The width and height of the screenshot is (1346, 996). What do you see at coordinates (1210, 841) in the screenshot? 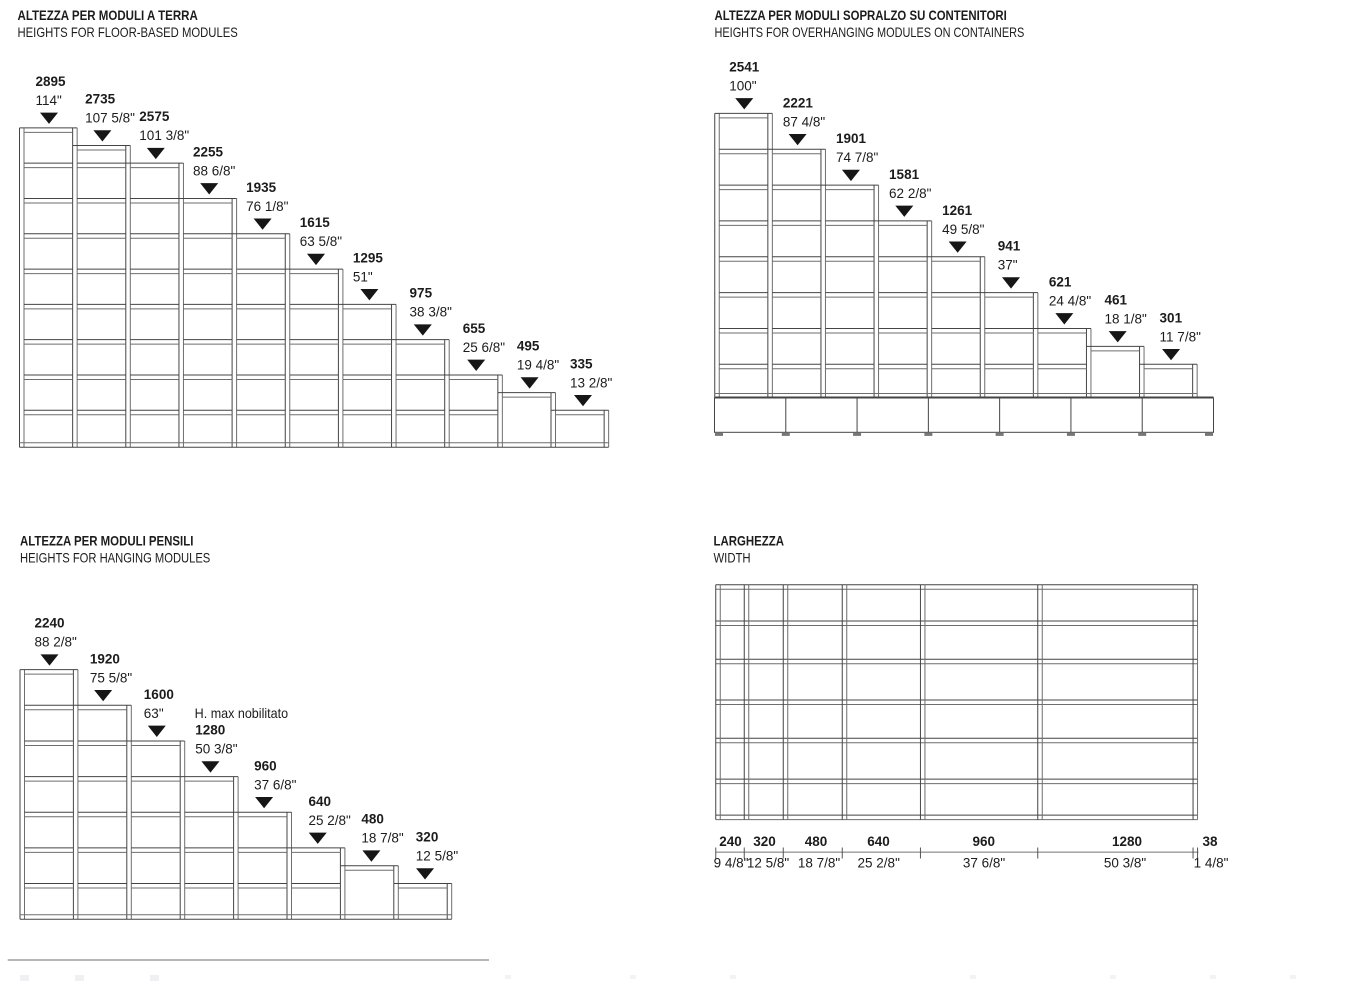
I see `svg-text: 38` at bounding box center [1210, 841].